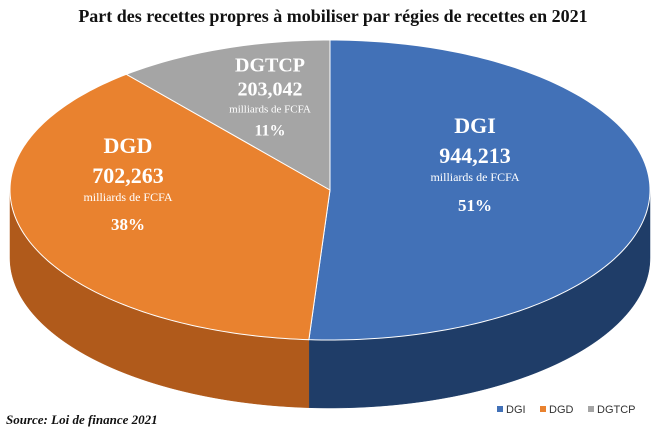 This screenshot has width=667, height=433. I want to click on legend-label: DGD, so click(561, 410).